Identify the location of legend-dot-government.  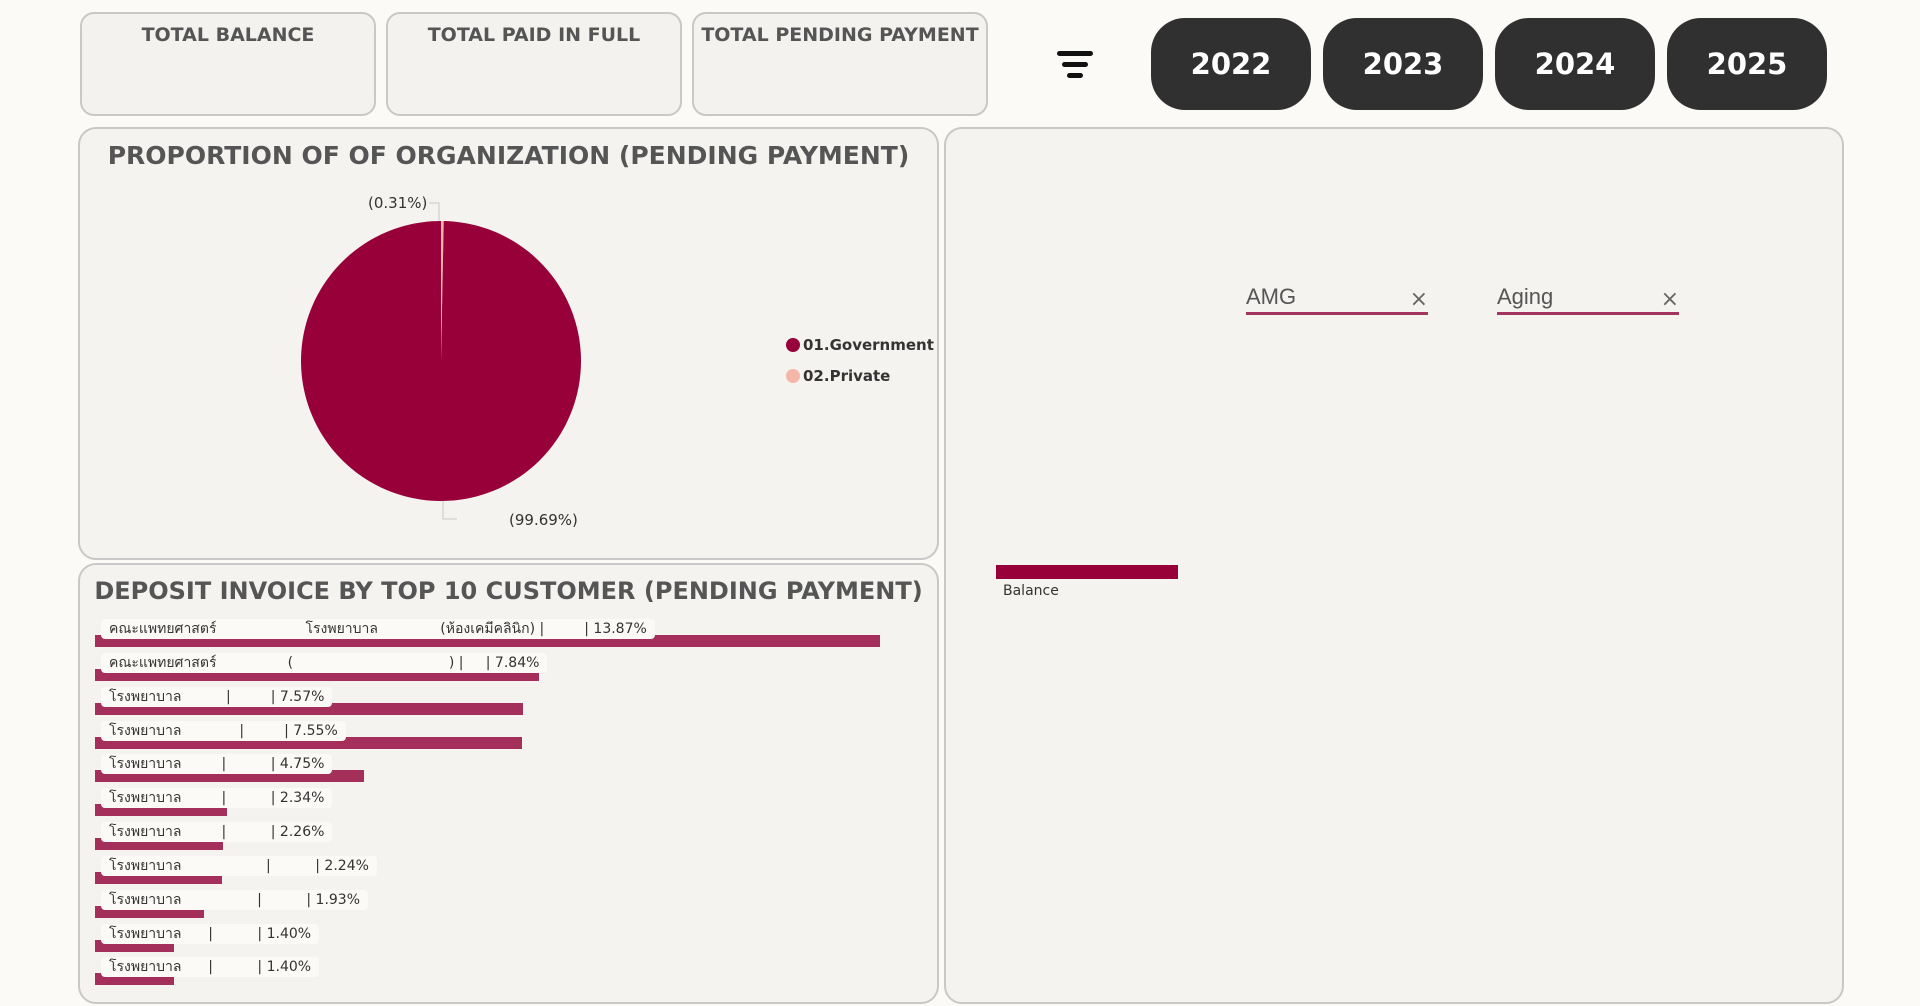
(793, 345).